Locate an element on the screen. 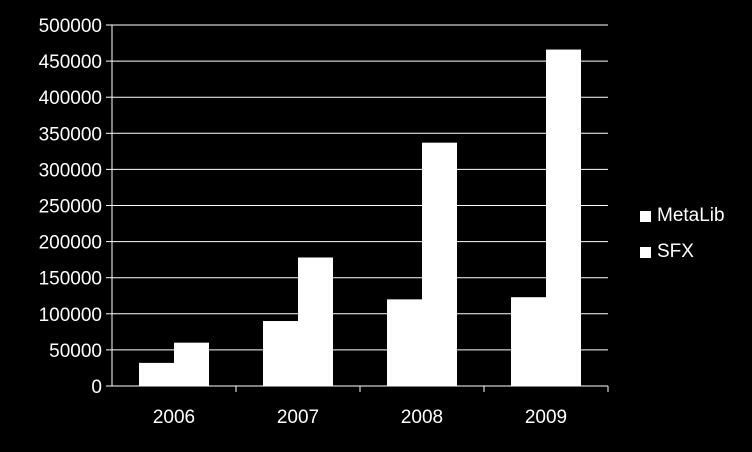  y-tick-label: 100000 is located at coordinates (70, 315).